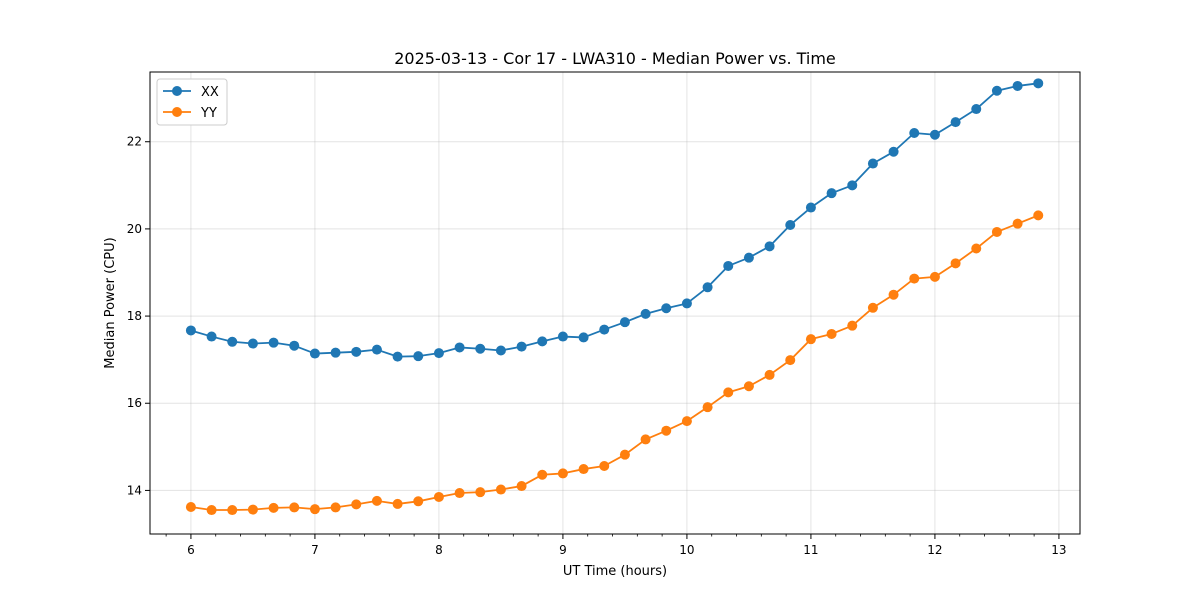 The height and width of the screenshot is (600, 1200). What do you see at coordinates (177, 91) in the screenshot?
I see `legend-marker-xx` at bounding box center [177, 91].